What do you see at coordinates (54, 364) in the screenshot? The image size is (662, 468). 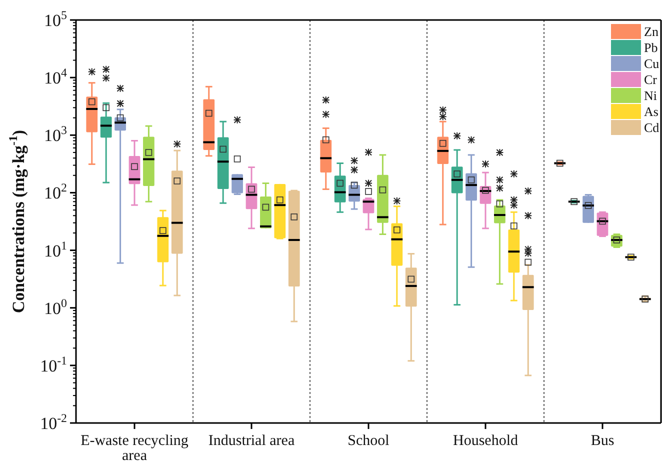 I see `y-tick-label: 10$^{-1}$` at bounding box center [54, 364].